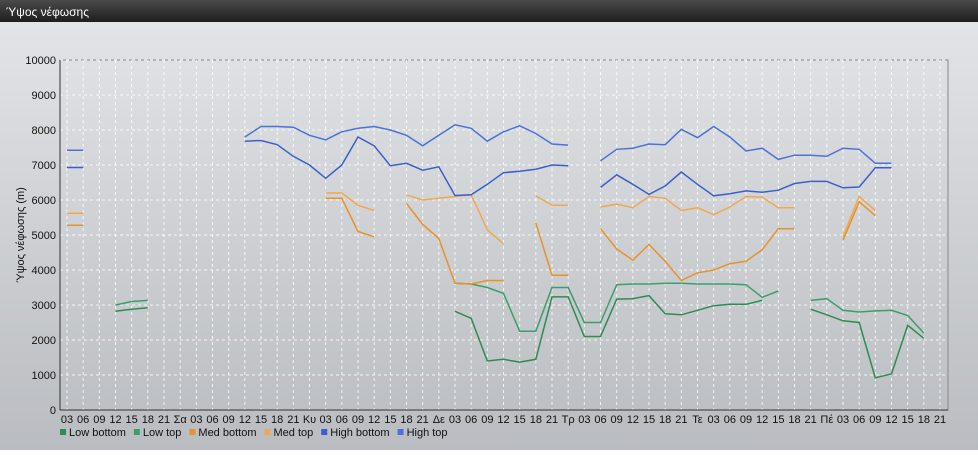 This screenshot has width=978, height=455. I want to click on legend-label: Low bottom, so click(97, 433).